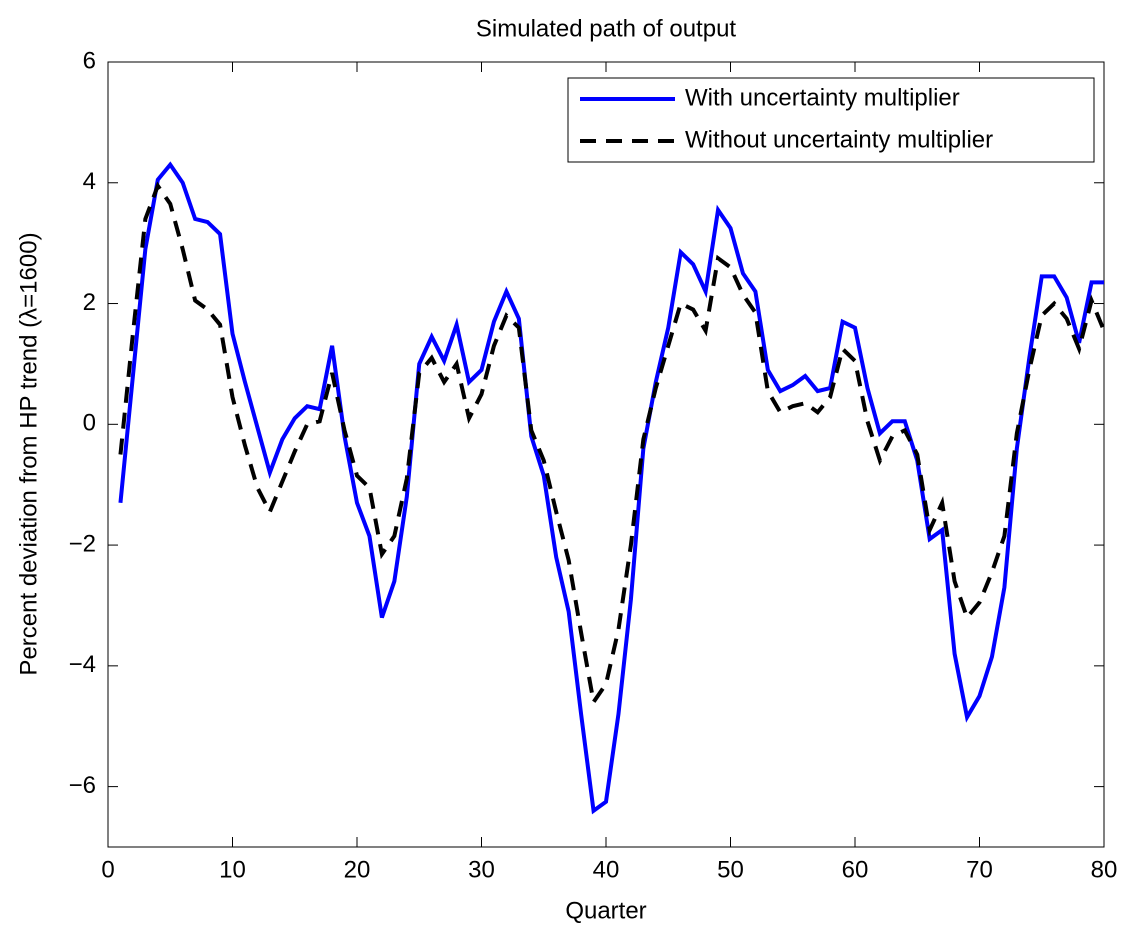 Image resolution: width=1127 pixels, height=930 pixels. Describe the element at coordinates (855, 869) in the screenshot. I see `x-tick-label: 60` at that location.